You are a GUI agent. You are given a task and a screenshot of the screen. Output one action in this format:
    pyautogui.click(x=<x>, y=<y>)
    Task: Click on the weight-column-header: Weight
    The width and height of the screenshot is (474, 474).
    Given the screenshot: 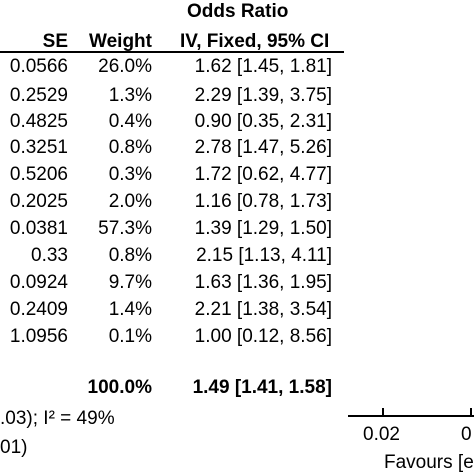 What is the action you would take?
    pyautogui.click(x=120, y=41)
    